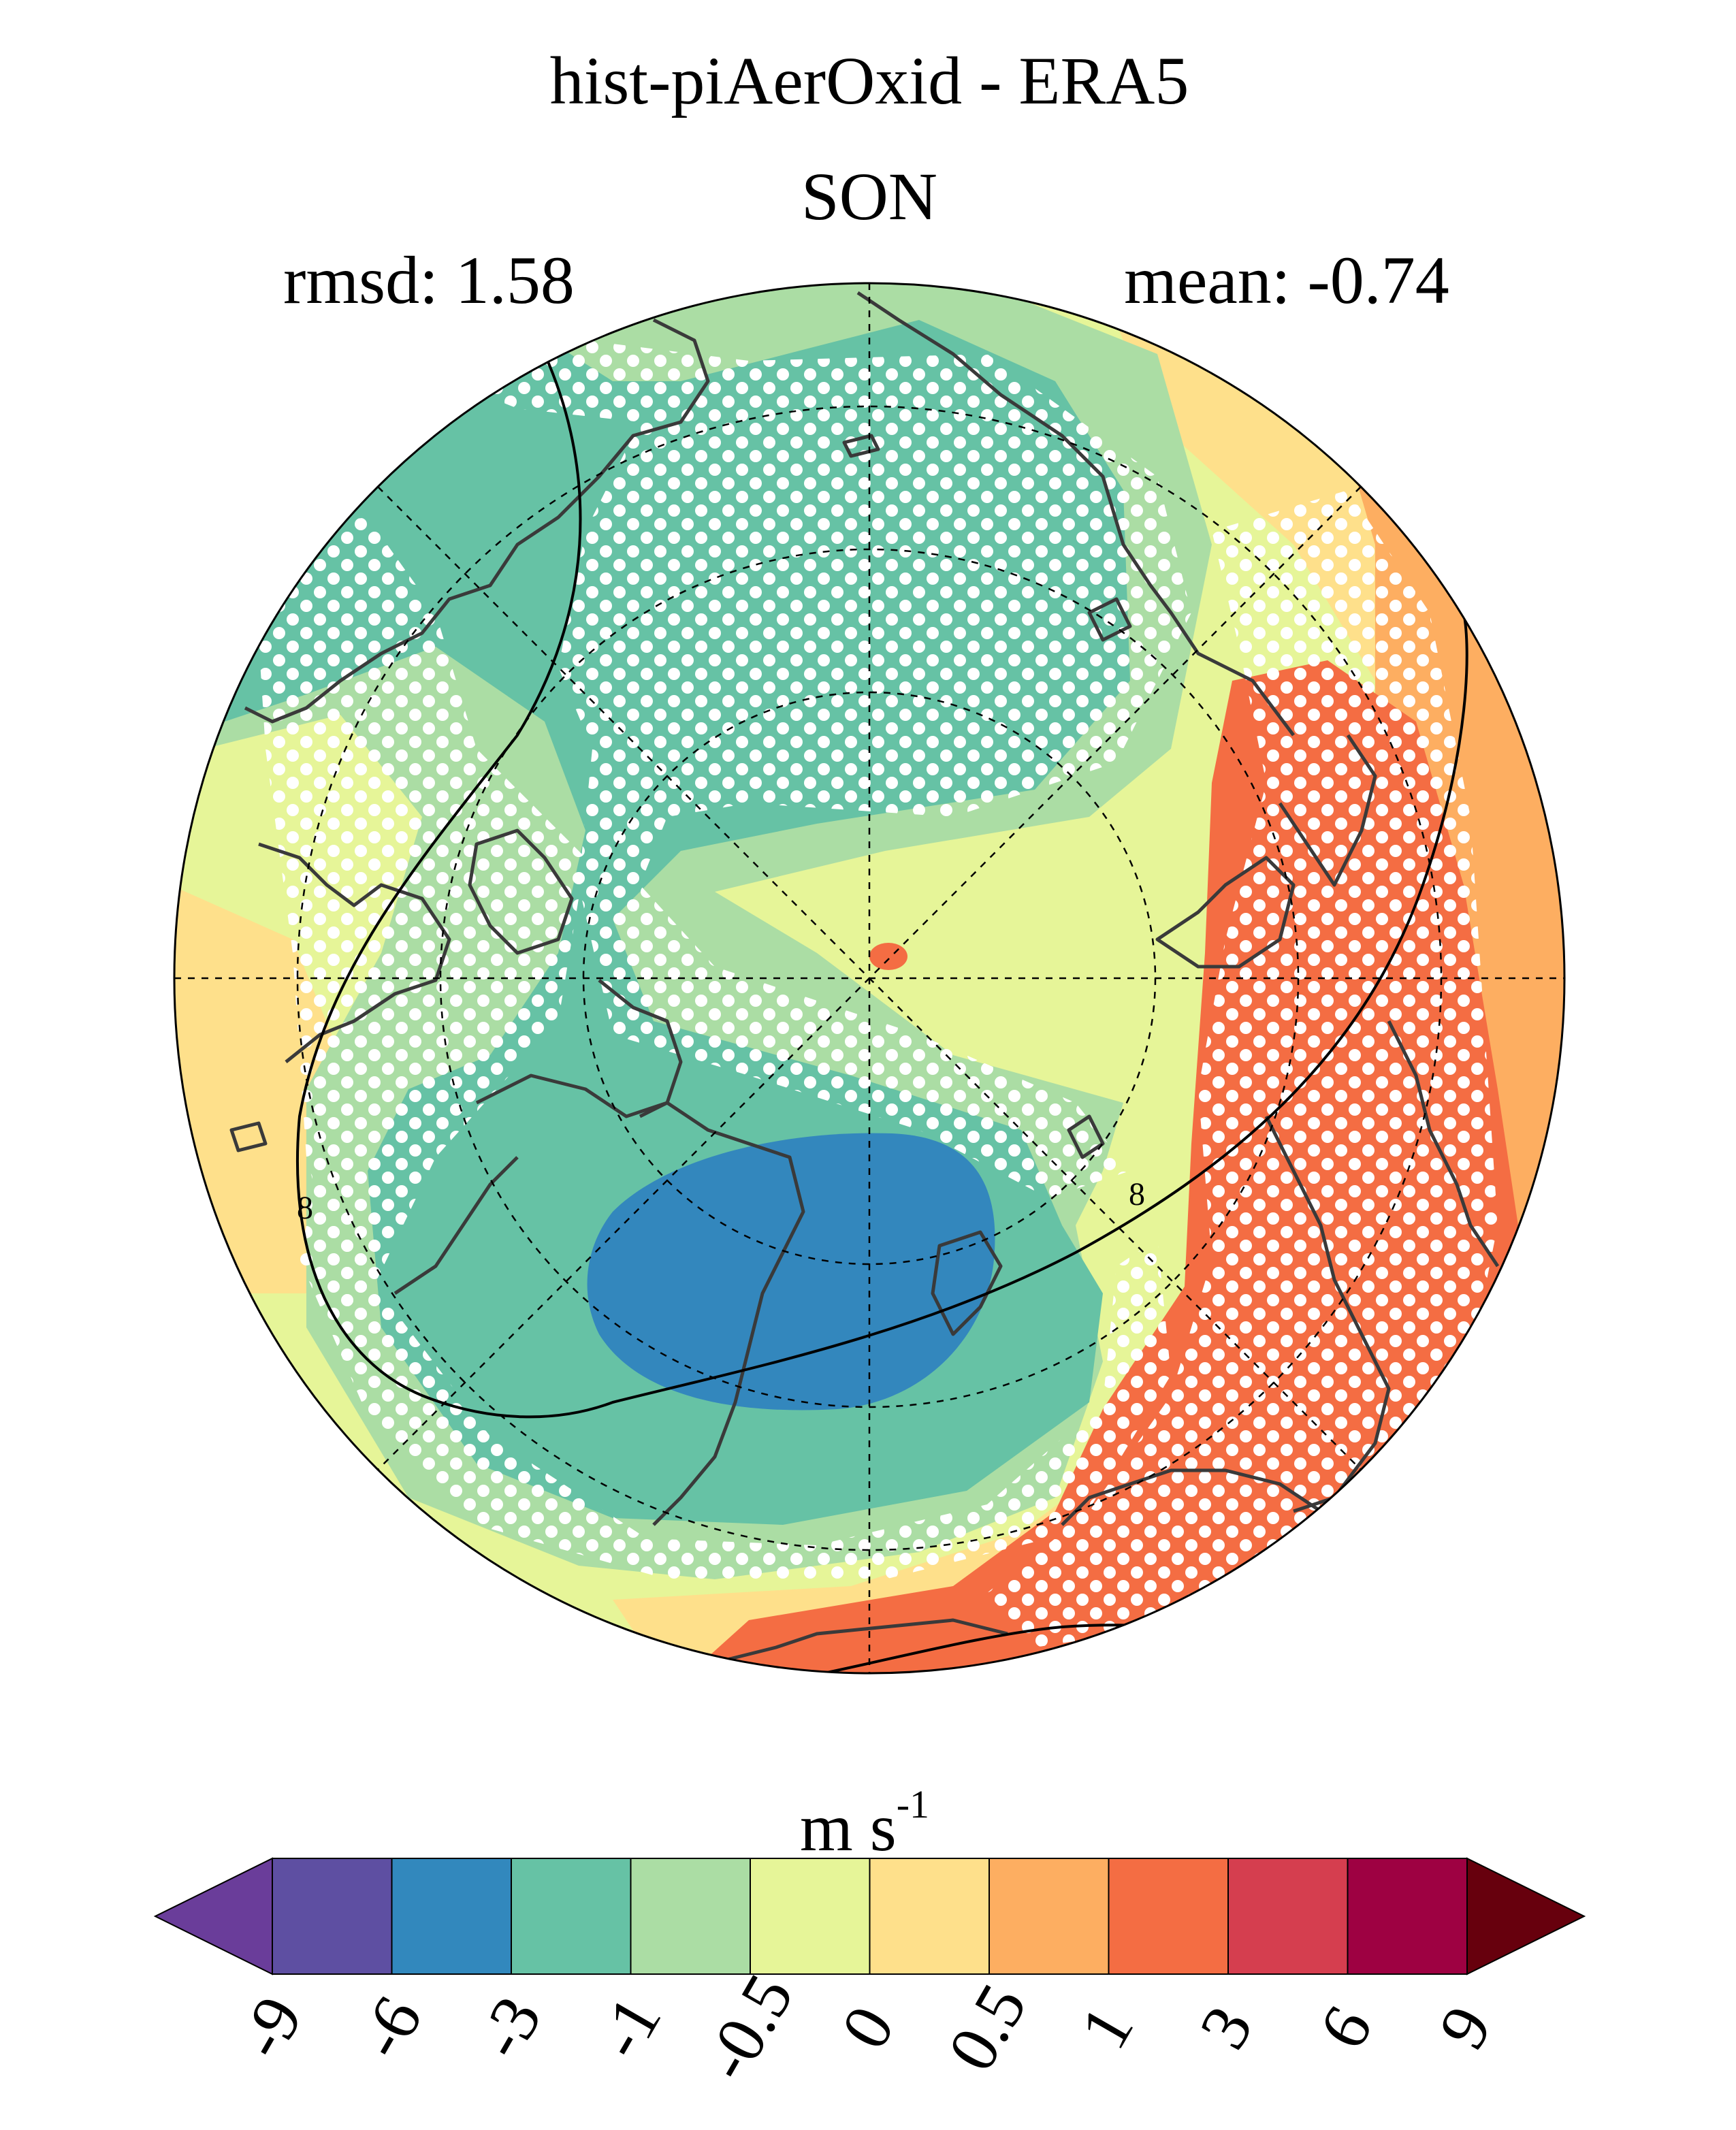 The image size is (1736, 2130). I want to click on field-red-spot, so click(888, 956).